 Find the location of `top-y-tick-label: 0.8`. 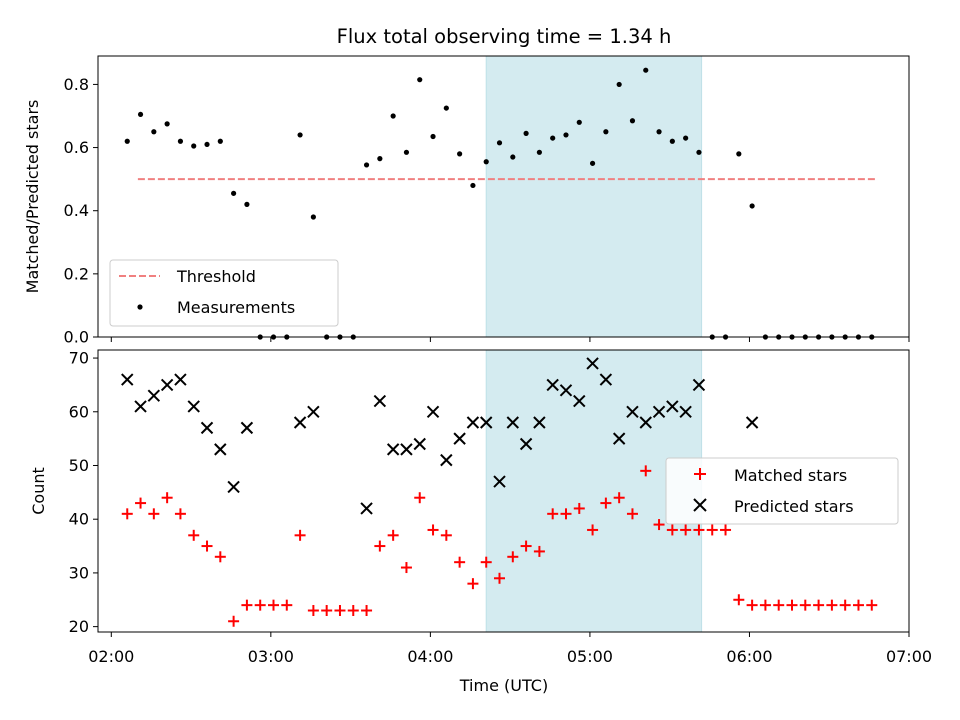

top-y-tick-label: 0.8 is located at coordinates (76, 84).